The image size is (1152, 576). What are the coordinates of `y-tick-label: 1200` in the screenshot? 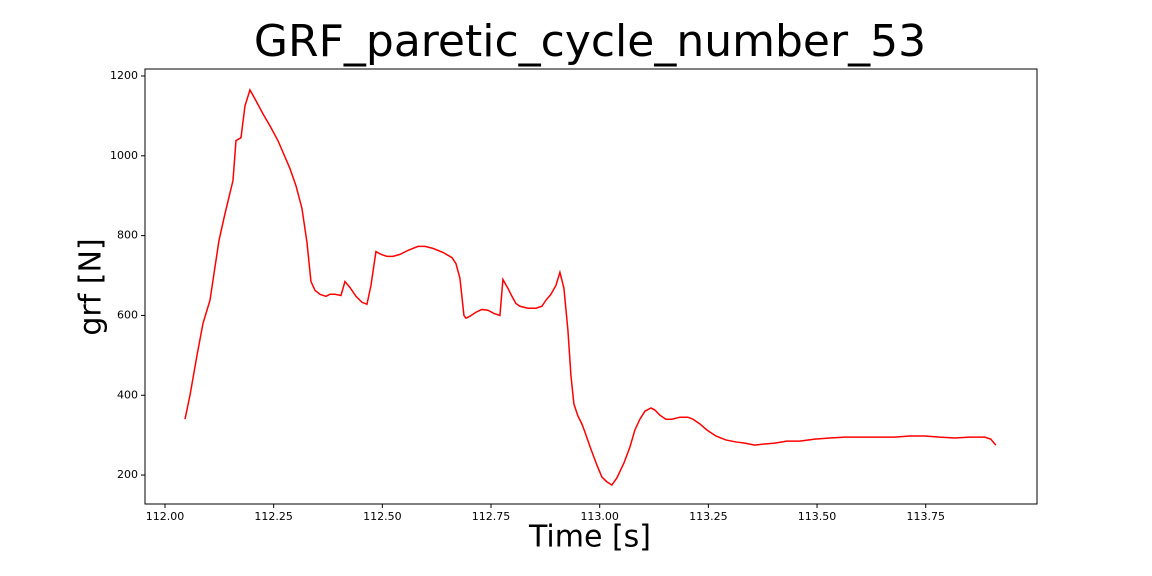 It's located at (124, 75).